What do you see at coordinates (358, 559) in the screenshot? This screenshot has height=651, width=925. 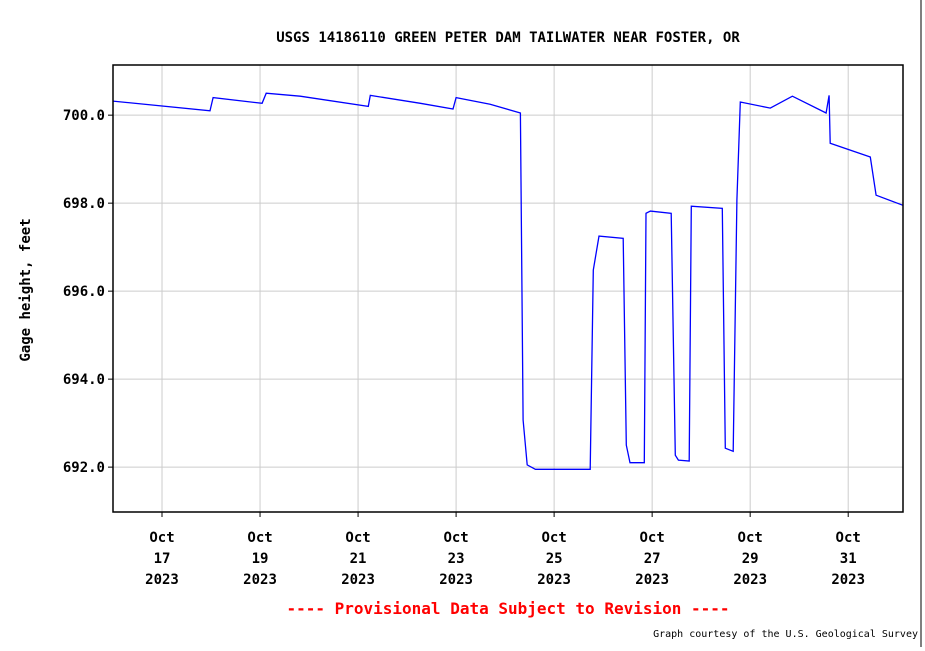 I see `x-tick-label: Oct 21 2023` at bounding box center [358, 559].